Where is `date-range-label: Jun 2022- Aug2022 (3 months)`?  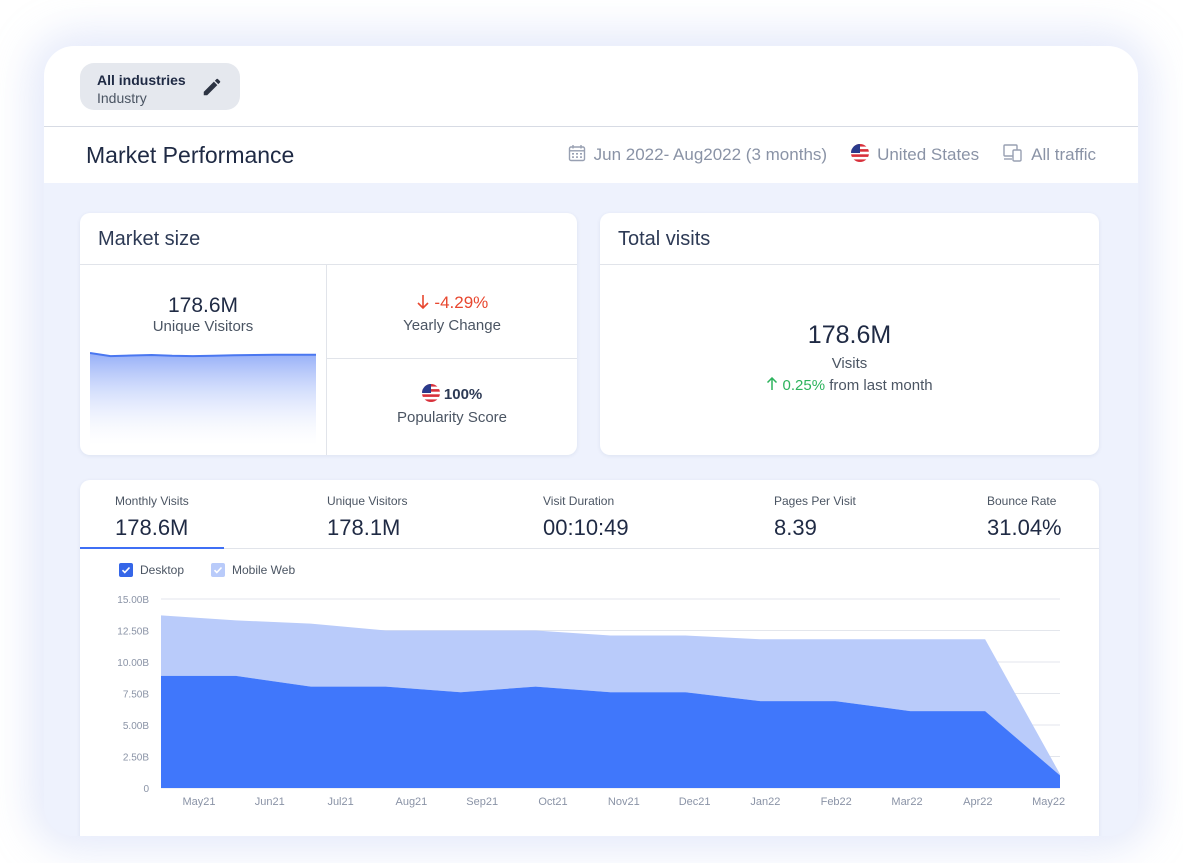 date-range-label: Jun 2022- Aug2022 (3 months) is located at coordinates (710, 154).